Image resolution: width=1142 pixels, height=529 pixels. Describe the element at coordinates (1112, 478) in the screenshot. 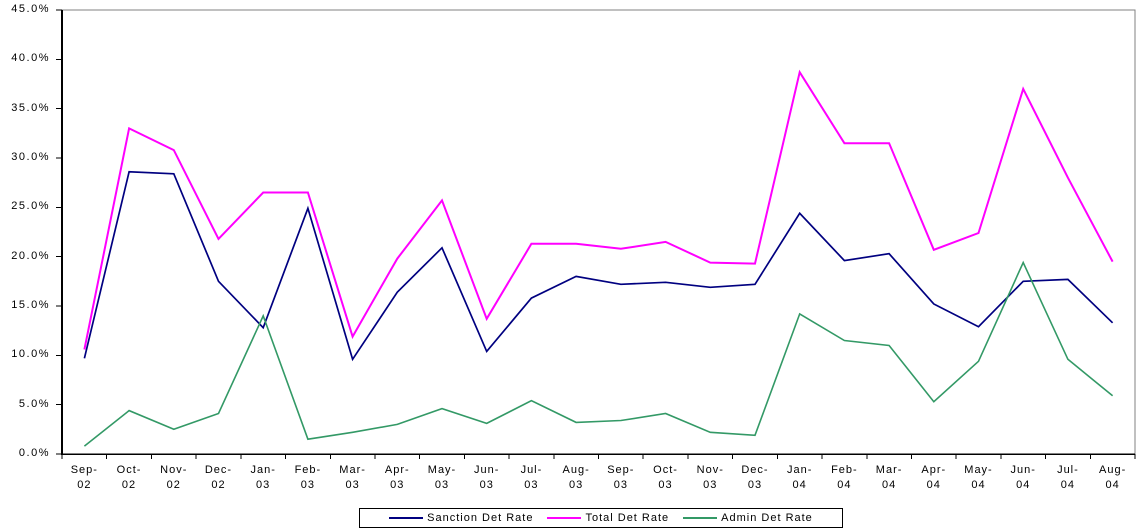

I see `x-axis-category-label: Aug- 04` at that location.